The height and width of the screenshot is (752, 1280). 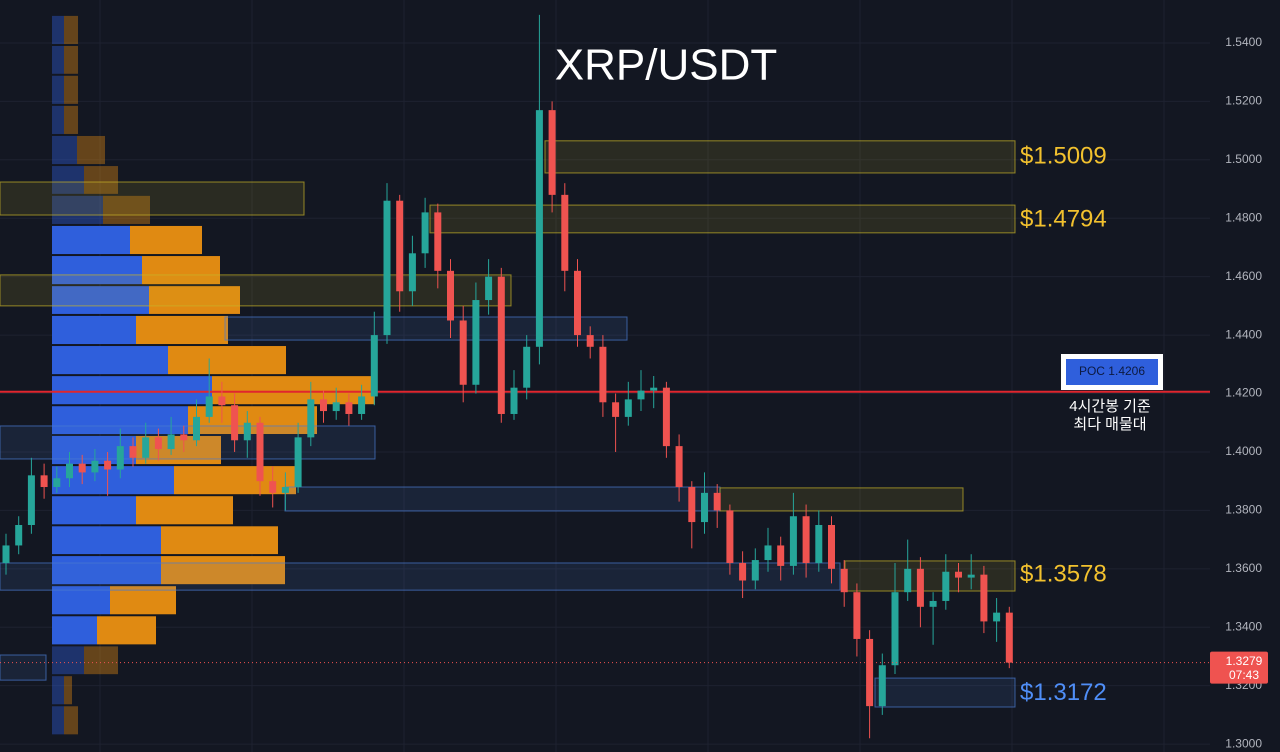 I want to click on y-tick-label: 1.5000, so click(x=1243, y=159).